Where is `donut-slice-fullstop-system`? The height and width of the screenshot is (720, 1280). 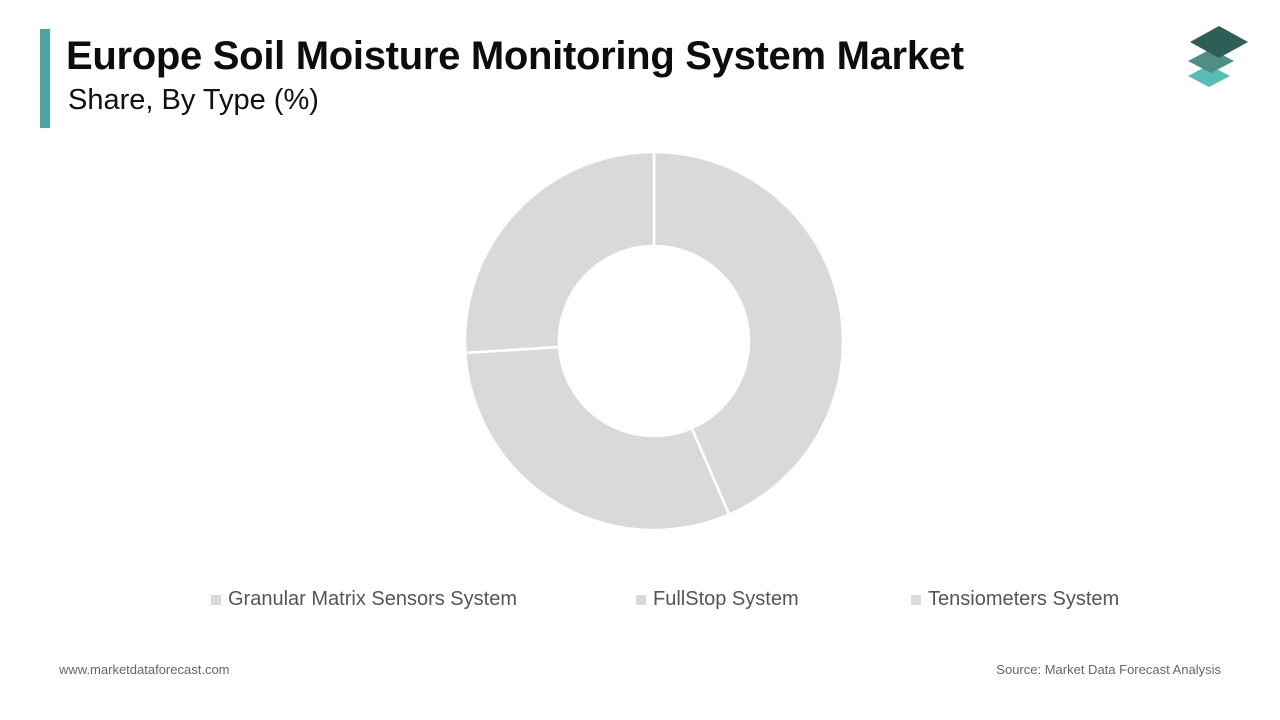
donut-slice-fullstop-system is located at coordinates (597, 438).